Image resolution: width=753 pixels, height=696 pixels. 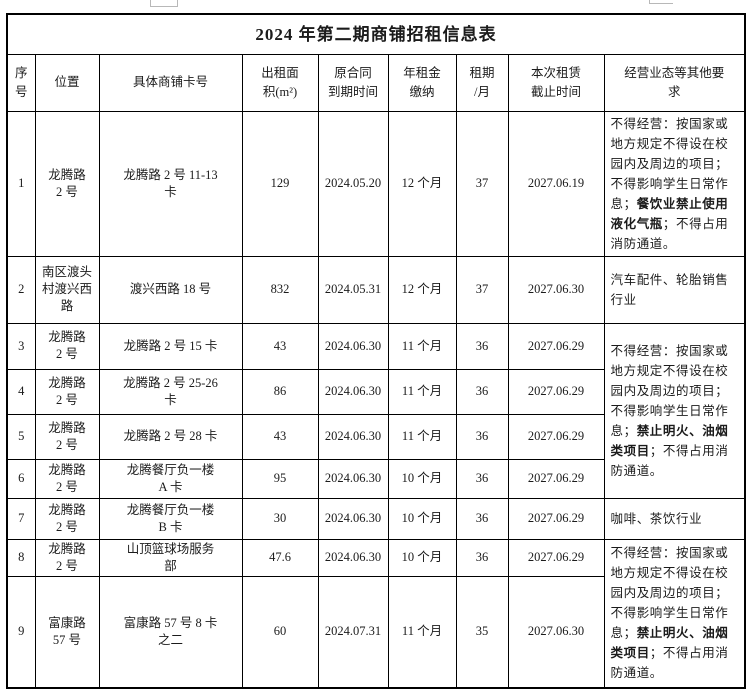 What do you see at coordinates (353, 183) in the screenshot?
I see `contract-end-cell: 2024.05.20` at bounding box center [353, 183].